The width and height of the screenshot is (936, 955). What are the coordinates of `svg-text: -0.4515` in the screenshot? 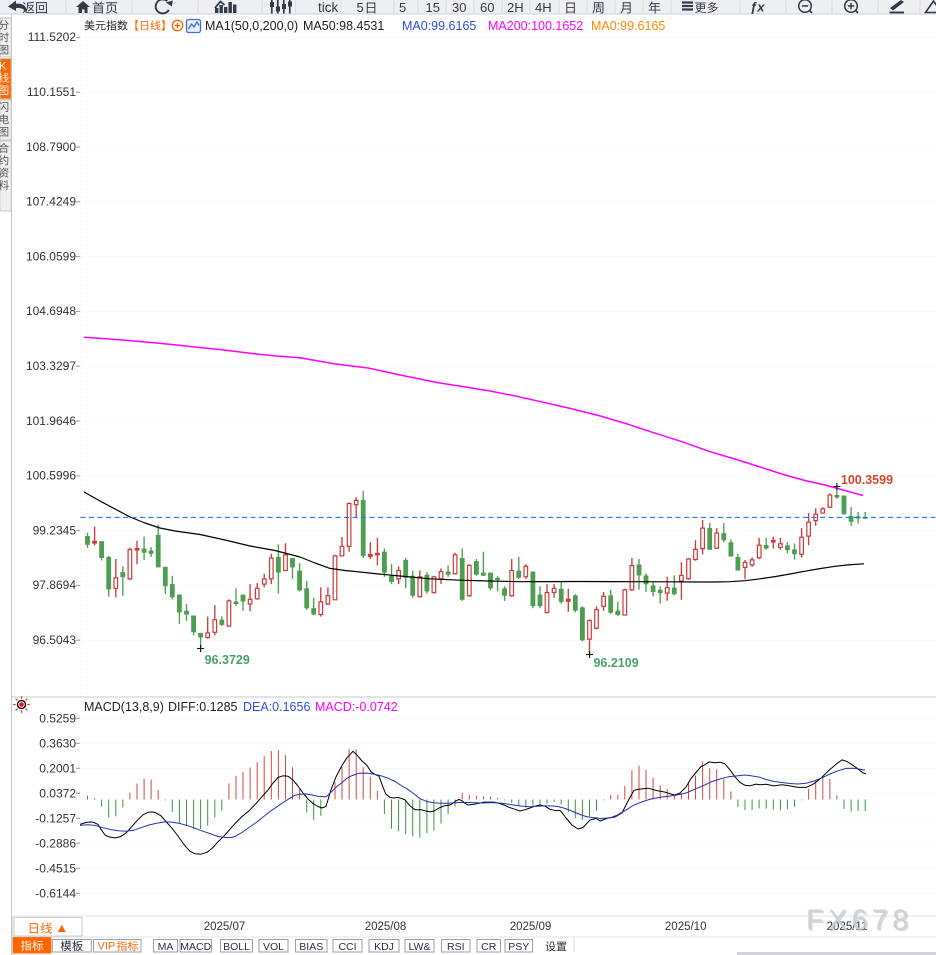 It's located at (55, 869).